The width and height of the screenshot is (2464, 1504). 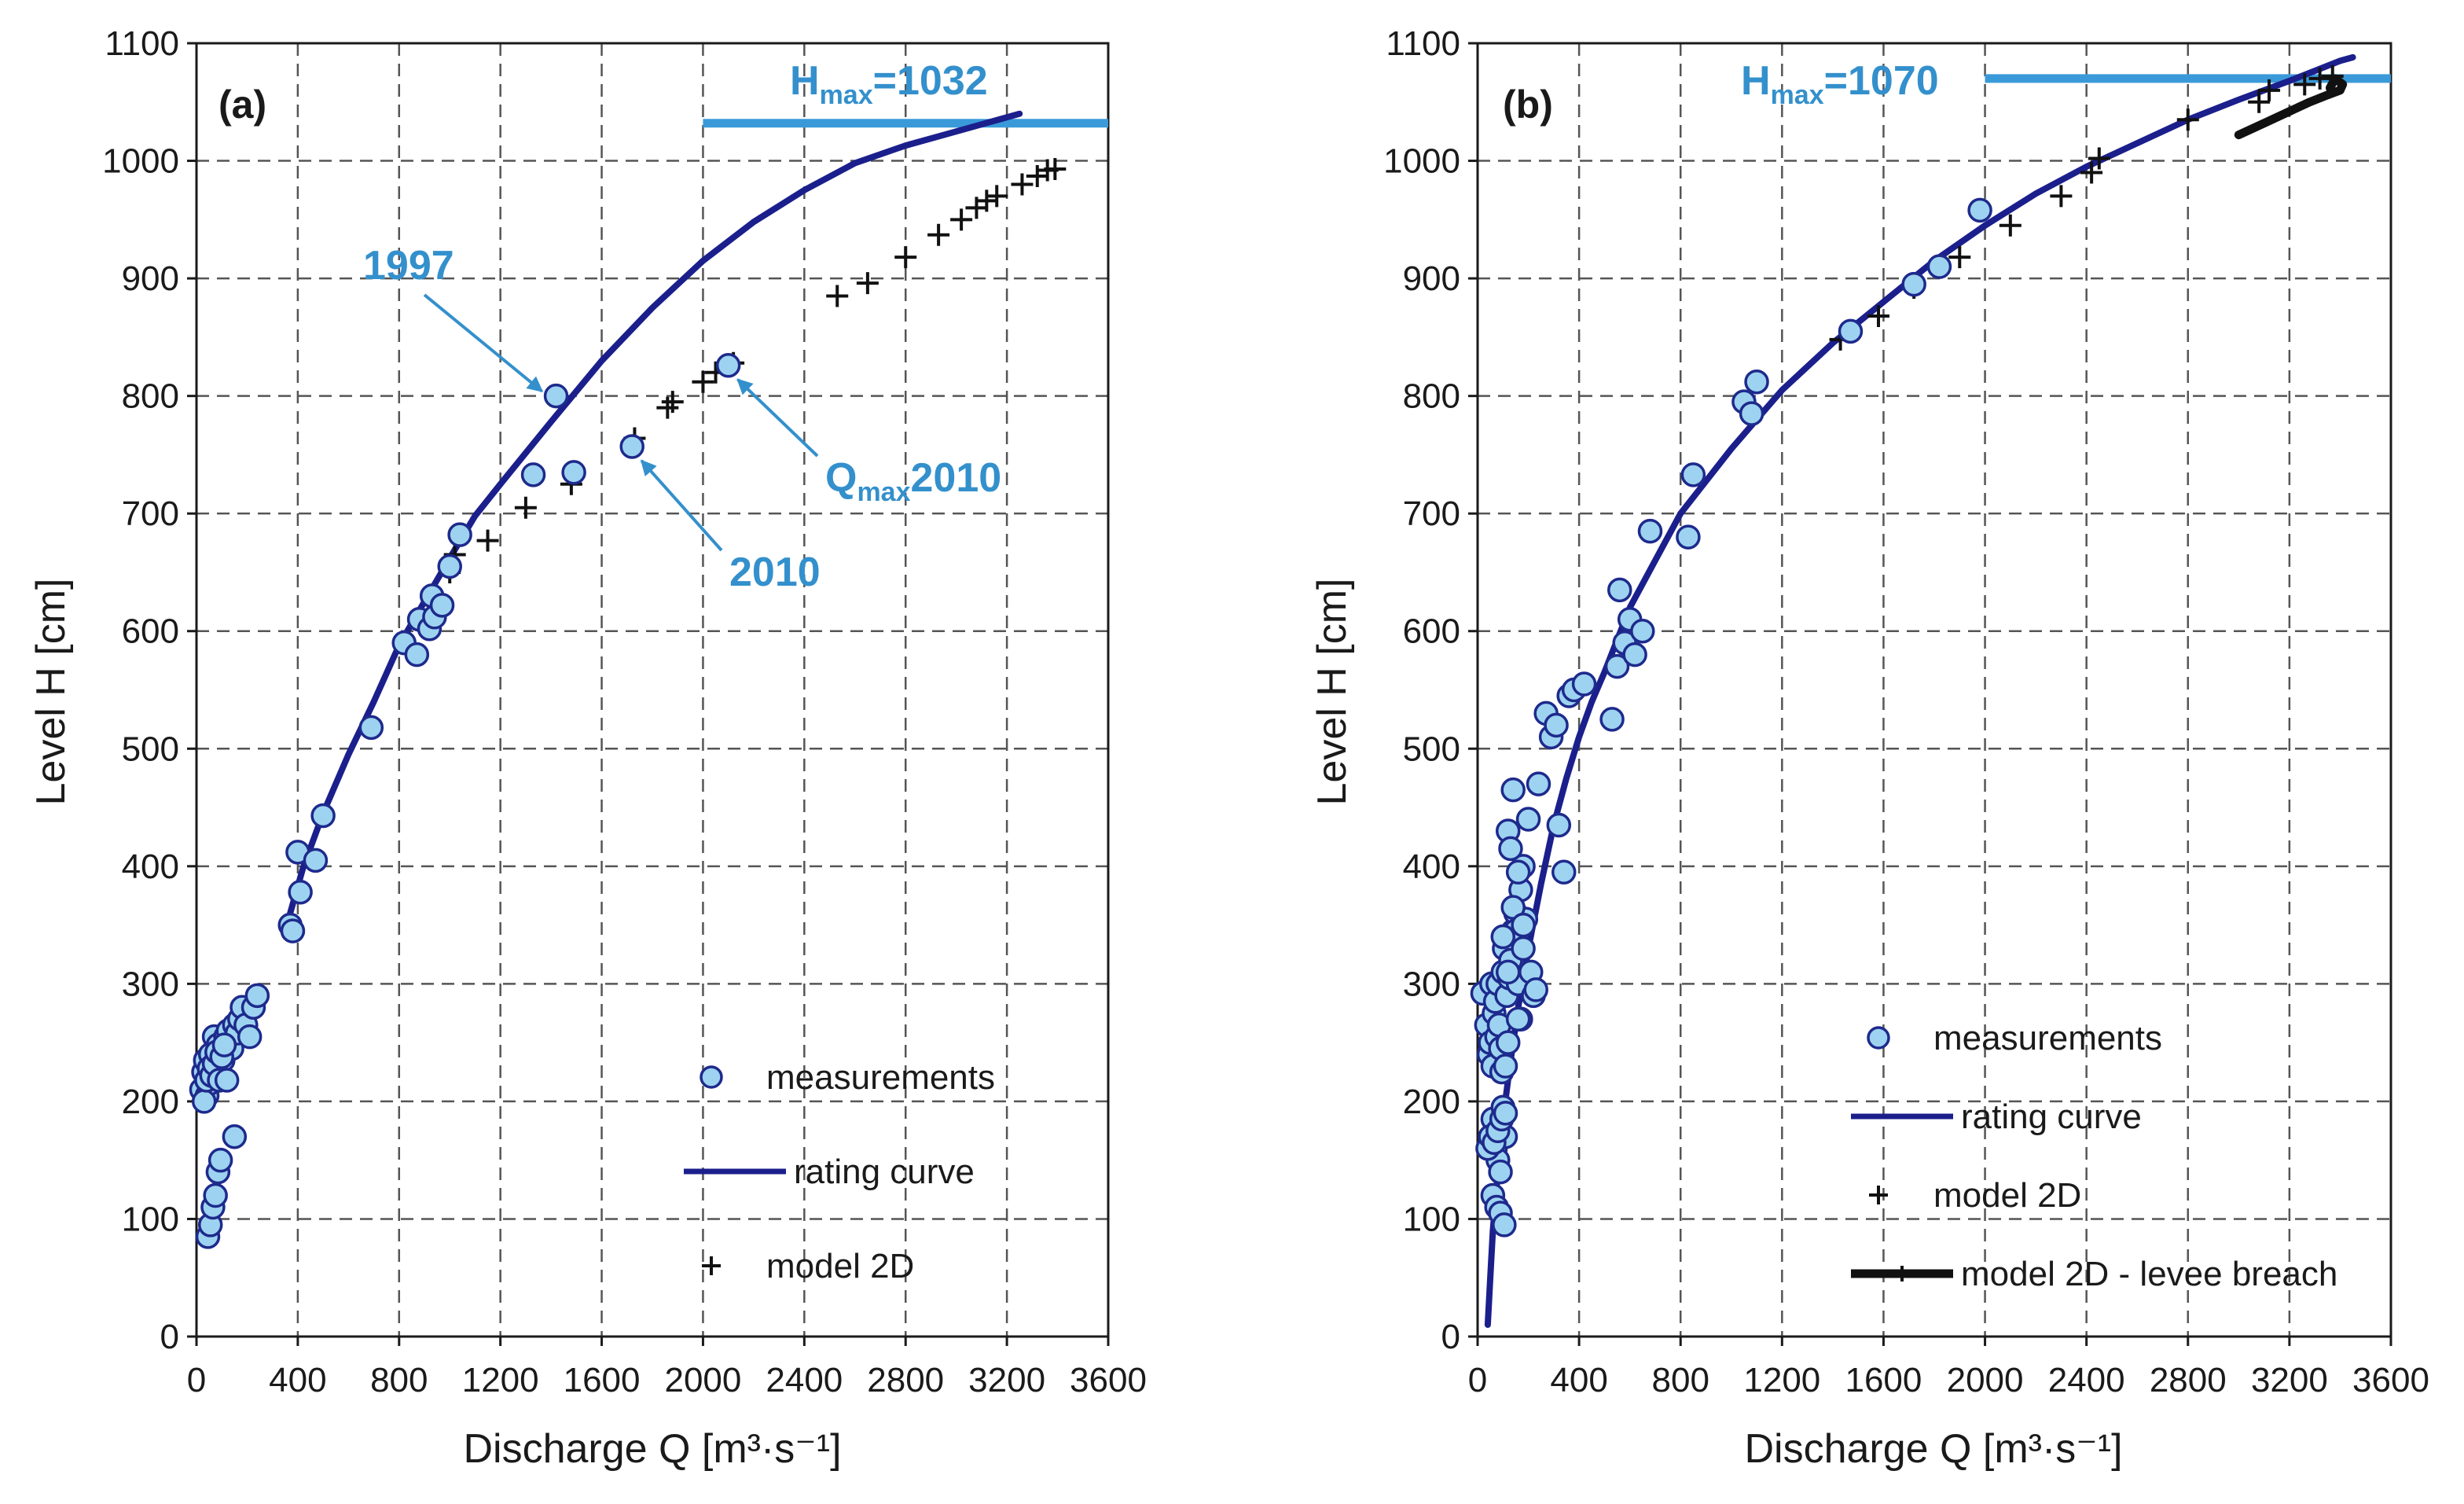 What do you see at coordinates (839, 1171) in the screenshot?
I see `legend: measurements rating curve model 2D` at bounding box center [839, 1171].